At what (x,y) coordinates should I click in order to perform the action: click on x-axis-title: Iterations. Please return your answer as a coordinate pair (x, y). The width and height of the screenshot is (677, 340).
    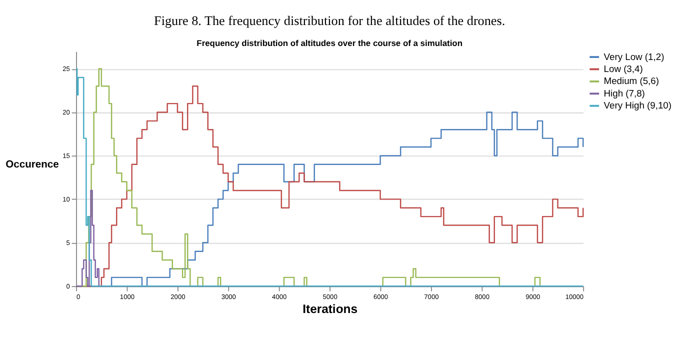
    Looking at the image, I should click on (330, 309).